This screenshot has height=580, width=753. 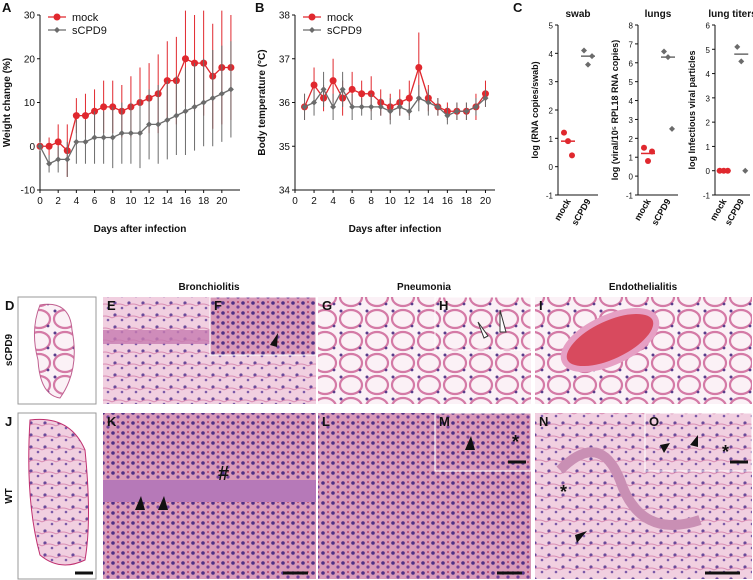 What do you see at coordinates (77, 201) in the screenshot?
I see `x-tick-label: 4` at bounding box center [77, 201].